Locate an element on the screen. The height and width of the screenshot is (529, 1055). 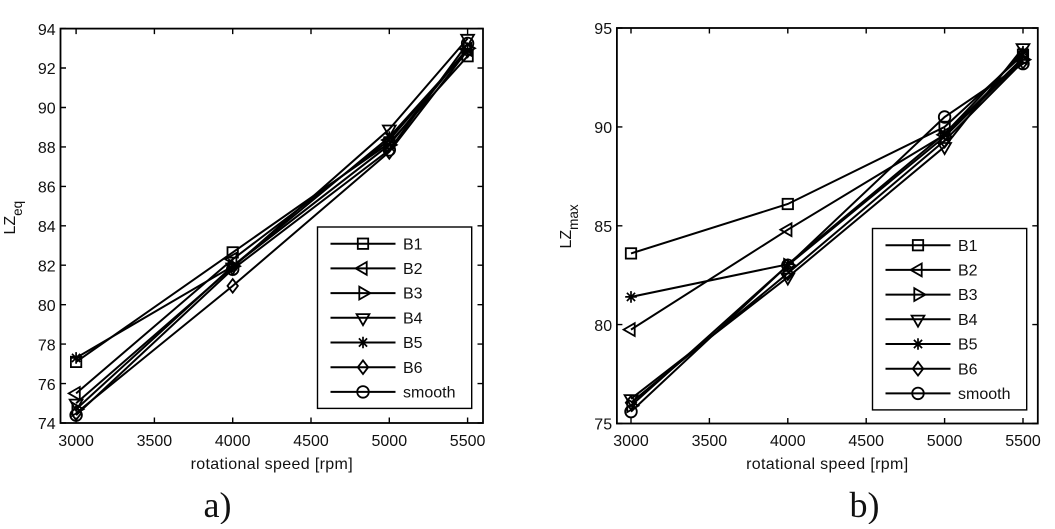
svg-text: 78 is located at coordinates (47, 345).